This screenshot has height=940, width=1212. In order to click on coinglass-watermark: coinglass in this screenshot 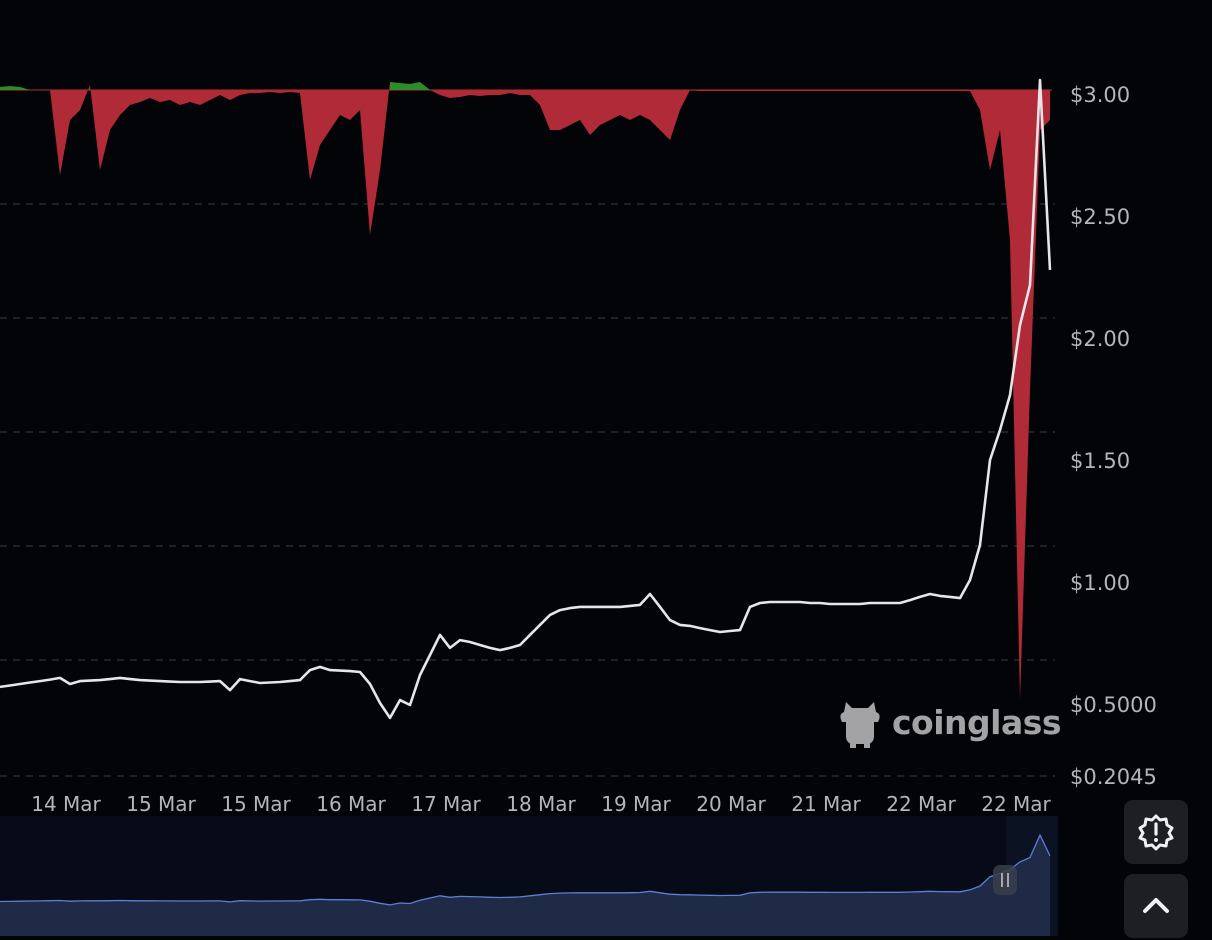, I will do `click(949, 722)`.